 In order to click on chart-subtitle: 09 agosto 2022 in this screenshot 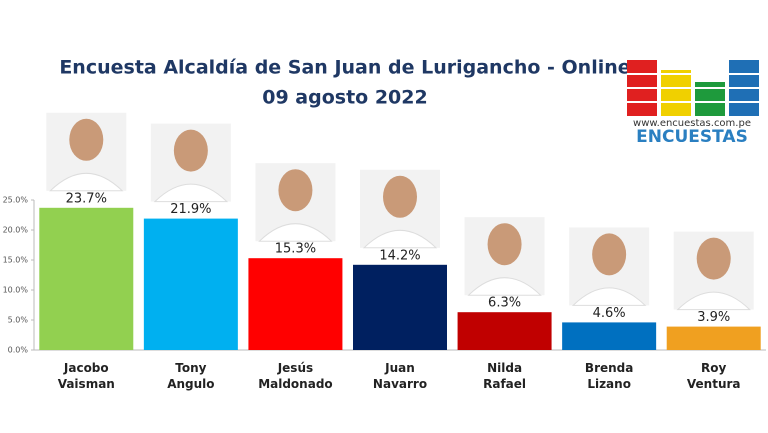, I will do `click(344, 98)`.